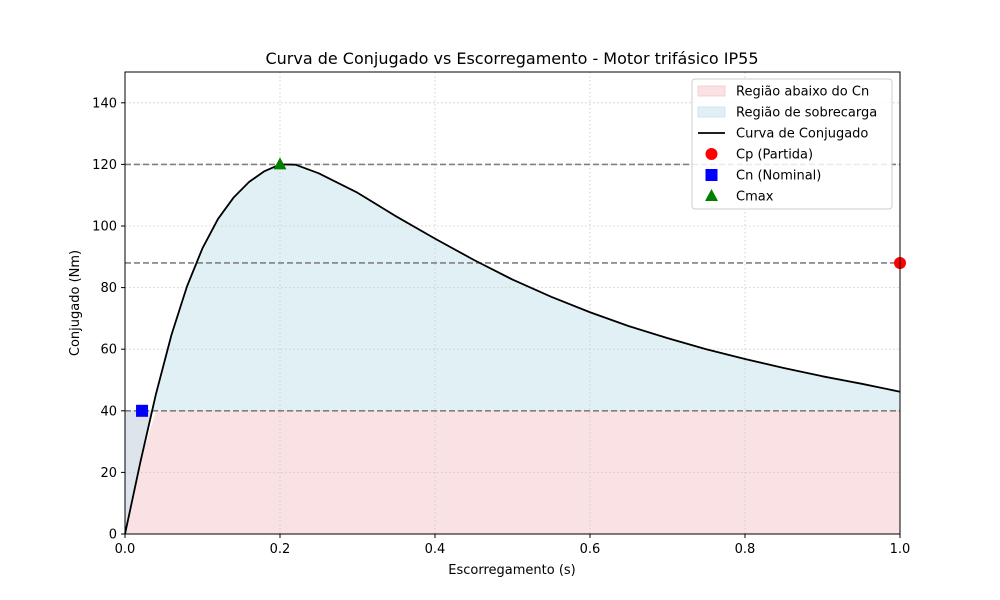 This screenshot has width=1000, height=600. What do you see at coordinates (108, 350) in the screenshot?
I see `y-tick-label: 60` at bounding box center [108, 350].